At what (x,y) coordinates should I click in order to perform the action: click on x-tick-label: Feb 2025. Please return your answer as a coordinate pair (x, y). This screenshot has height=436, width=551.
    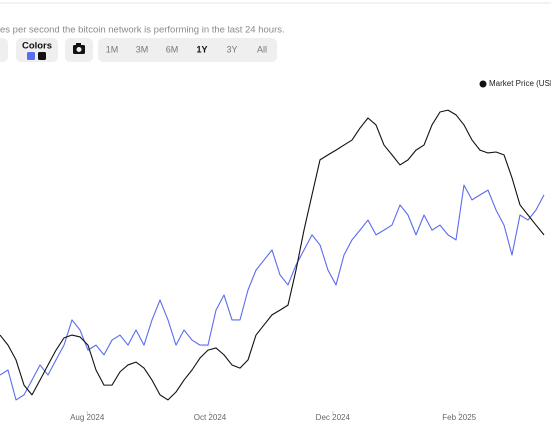
    Looking at the image, I should click on (459, 417).